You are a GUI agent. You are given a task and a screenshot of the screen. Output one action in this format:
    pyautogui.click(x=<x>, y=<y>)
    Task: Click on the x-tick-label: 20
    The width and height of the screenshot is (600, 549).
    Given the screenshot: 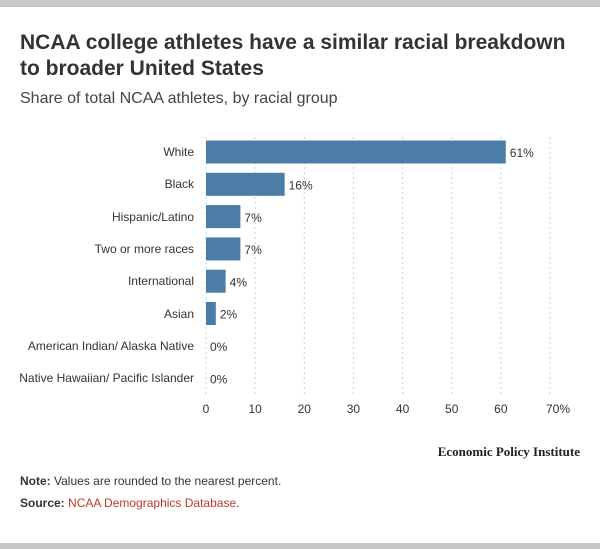 What is the action you would take?
    pyautogui.click(x=305, y=409)
    